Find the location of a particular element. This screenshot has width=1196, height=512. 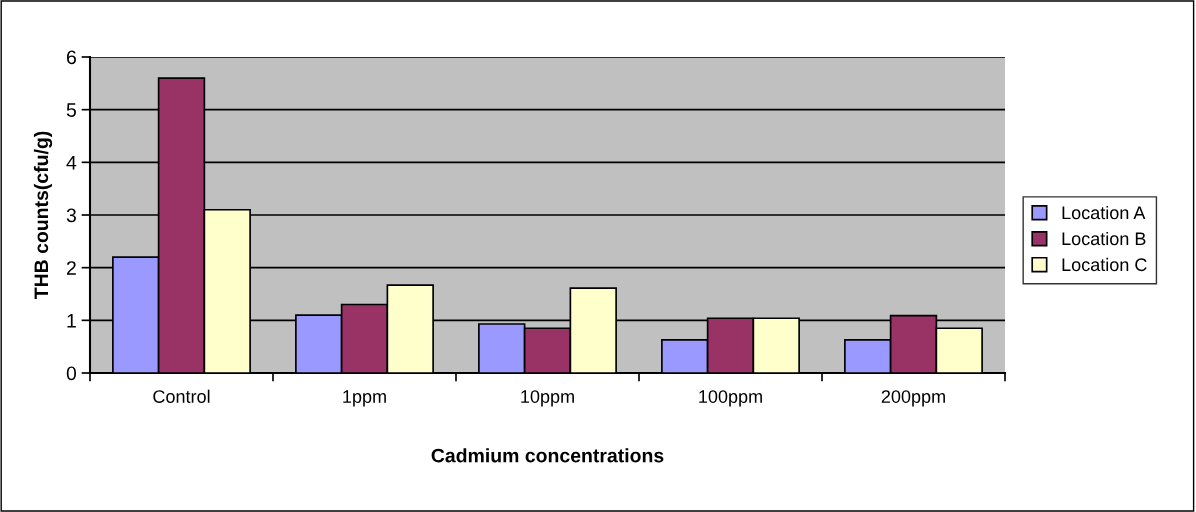

legend-label: Location A is located at coordinates (1104, 212).